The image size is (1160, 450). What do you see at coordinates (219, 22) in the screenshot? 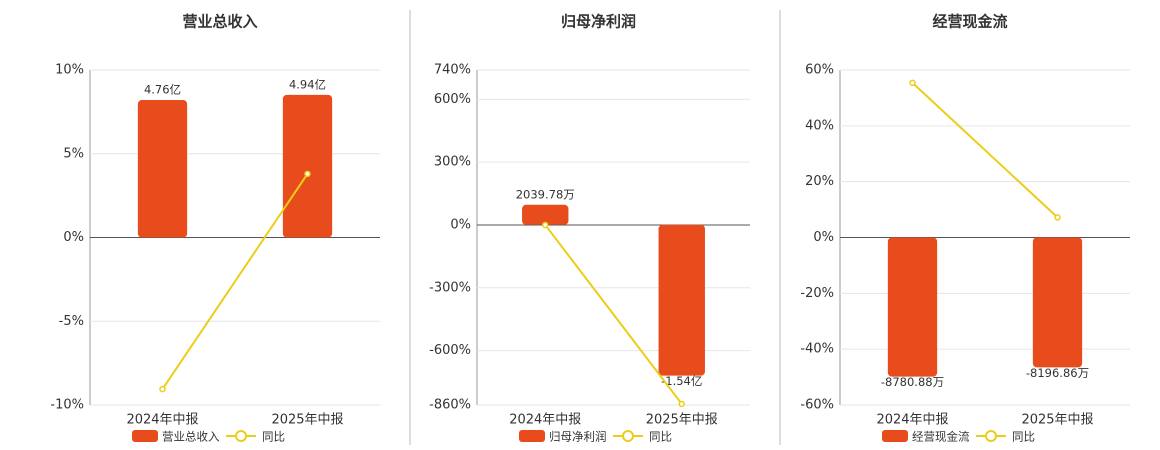
I see `chart-title: 营业总收入` at bounding box center [219, 22].